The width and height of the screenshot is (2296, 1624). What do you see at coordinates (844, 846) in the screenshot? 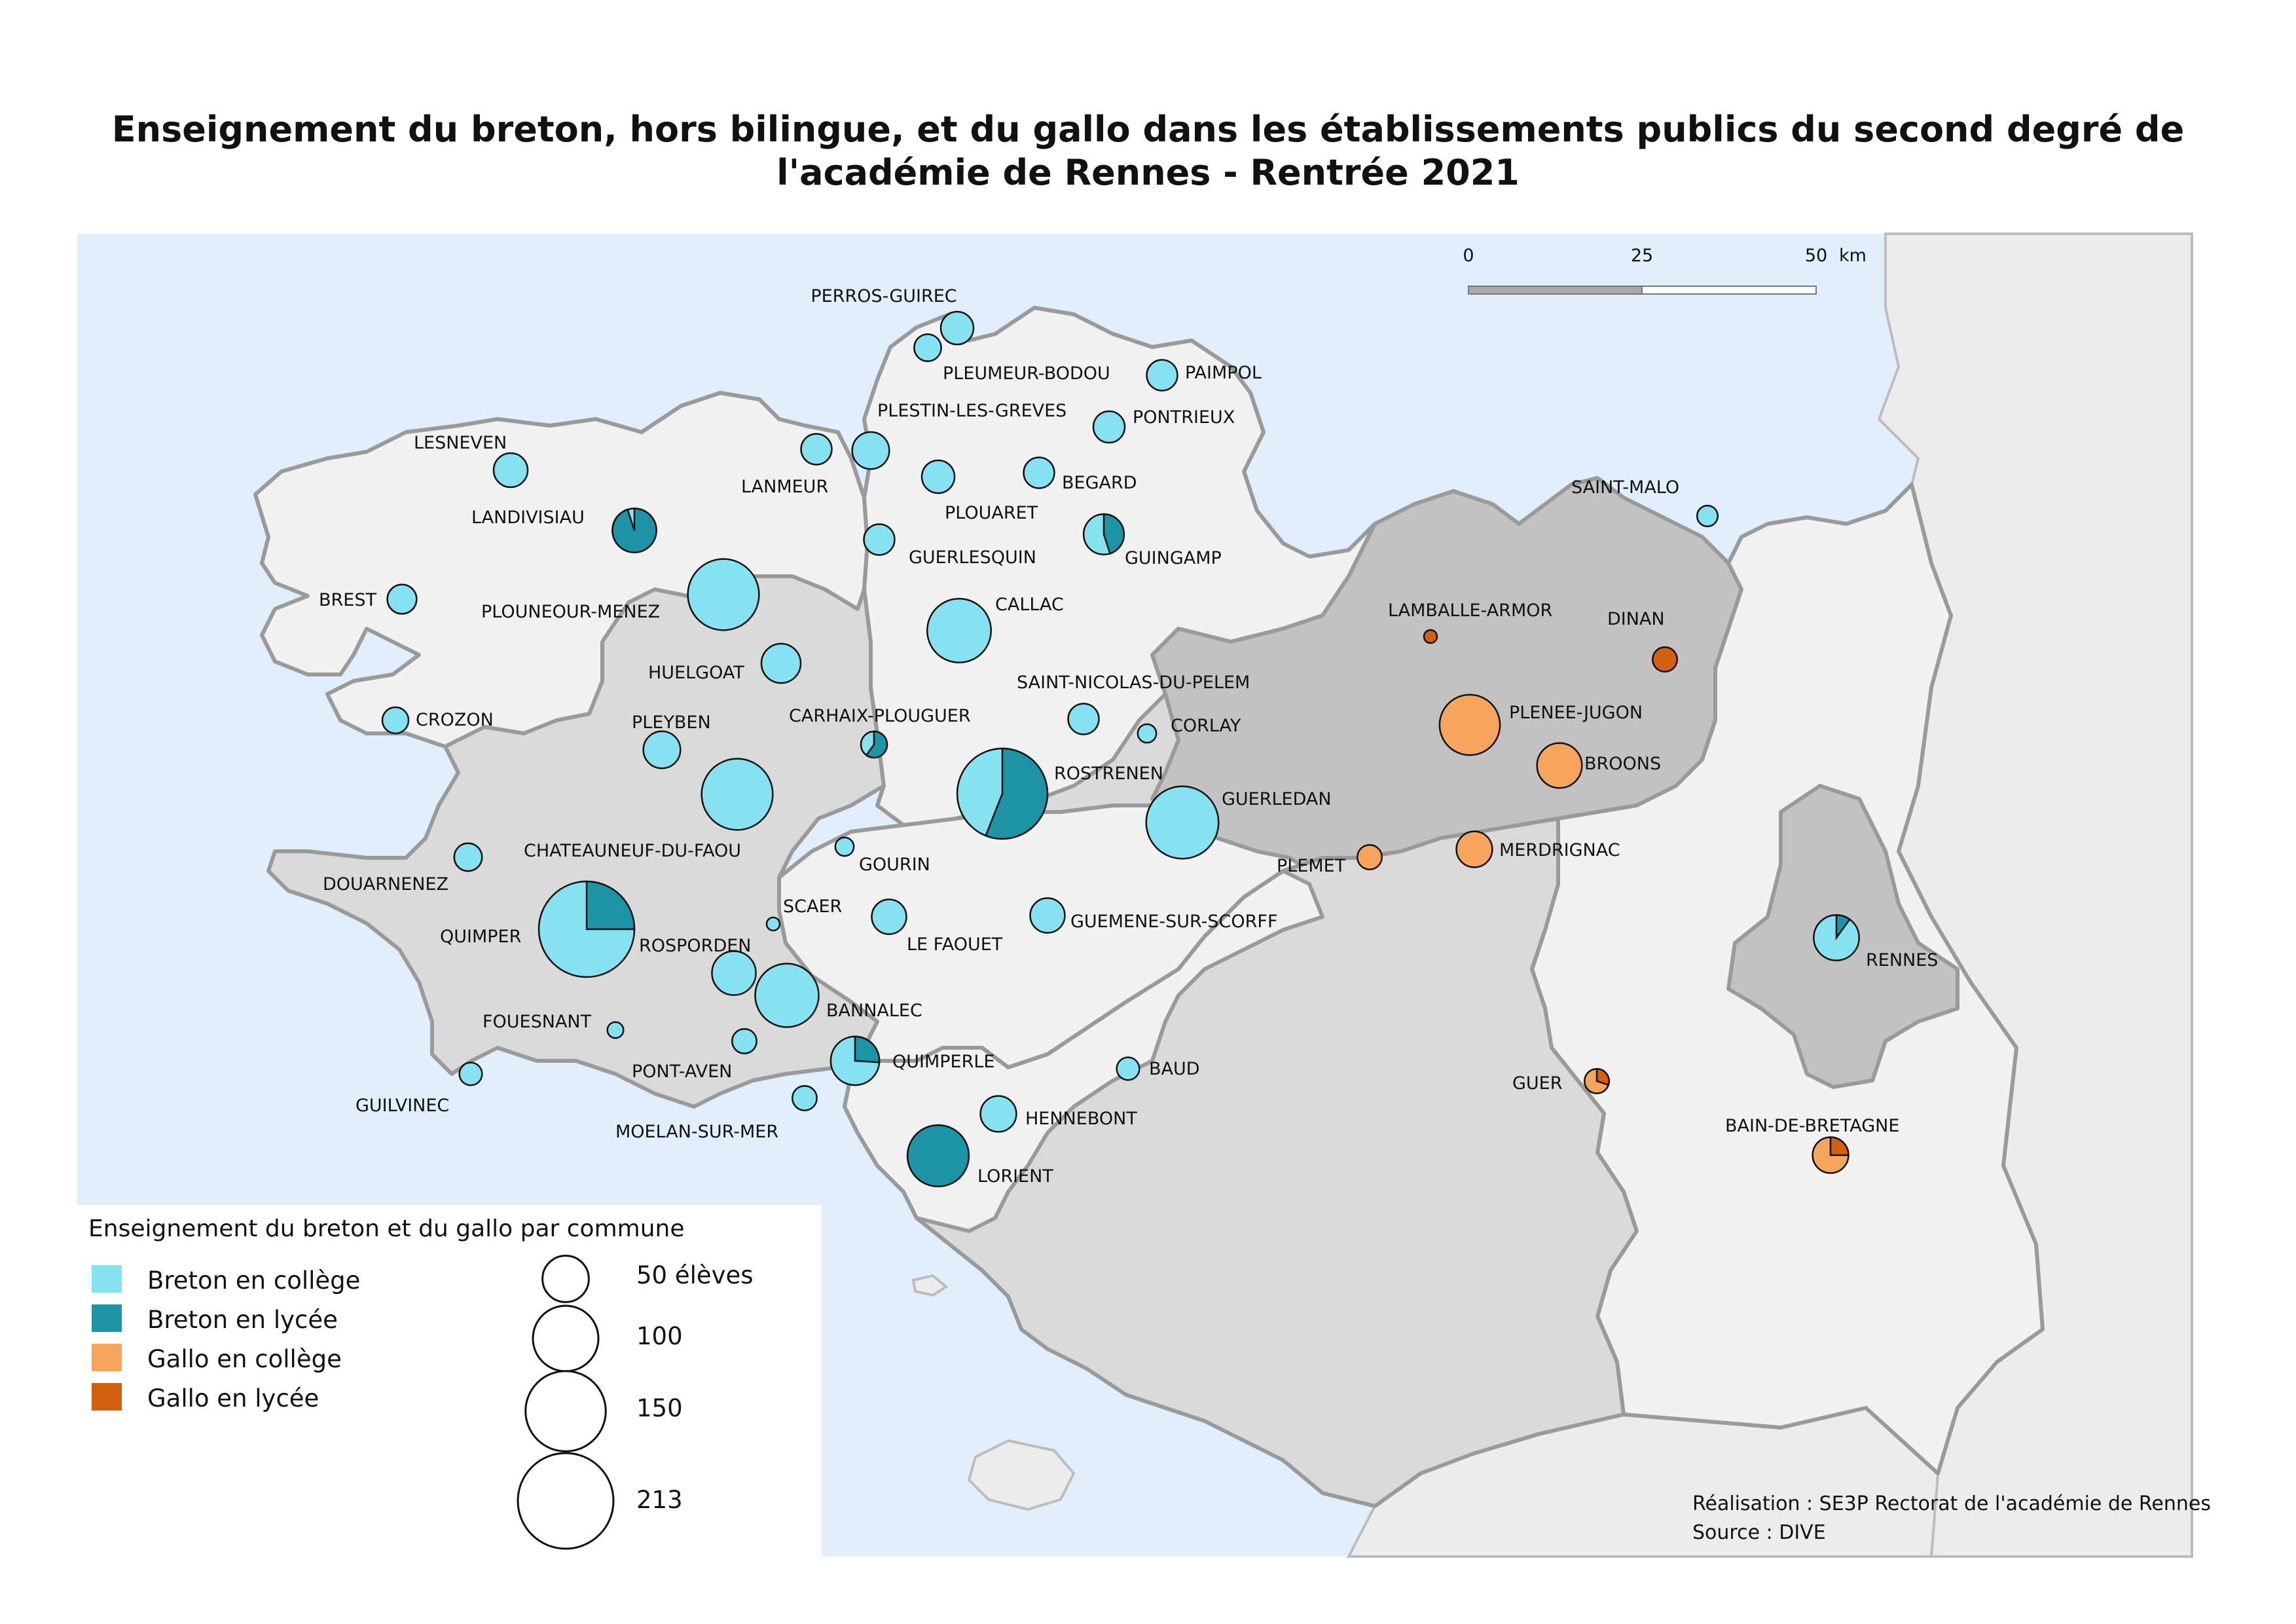
I see `symbol-gourin-circle` at bounding box center [844, 846].